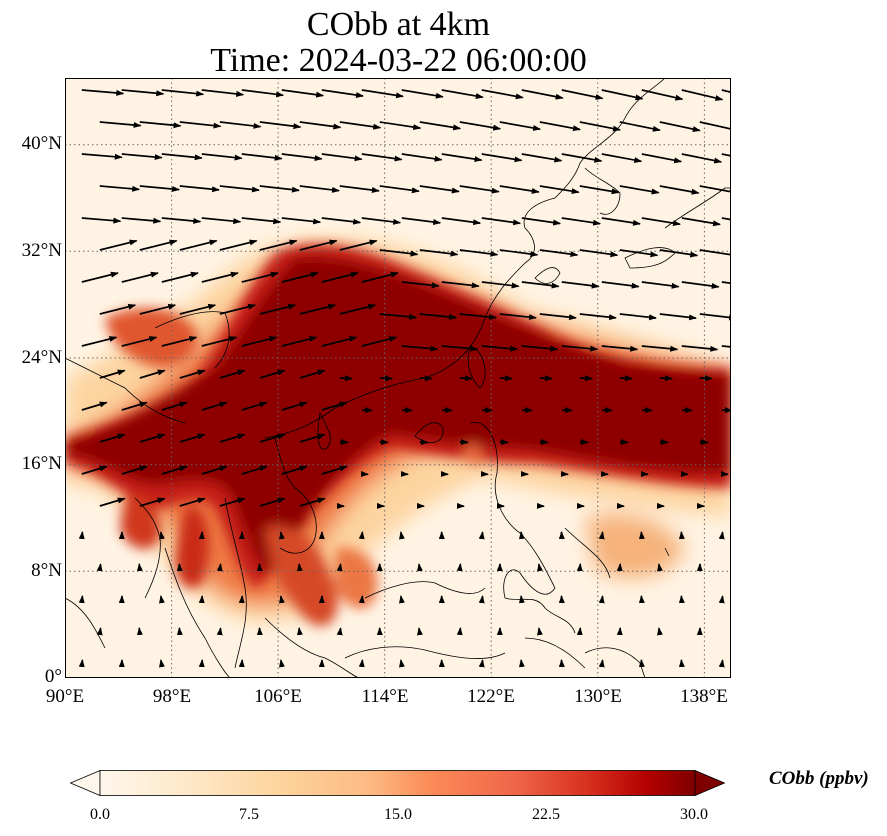 The height and width of the screenshot is (836, 887). What do you see at coordinates (41, 463) in the screenshot?
I see `lat-tick-label: 16°N` at bounding box center [41, 463].